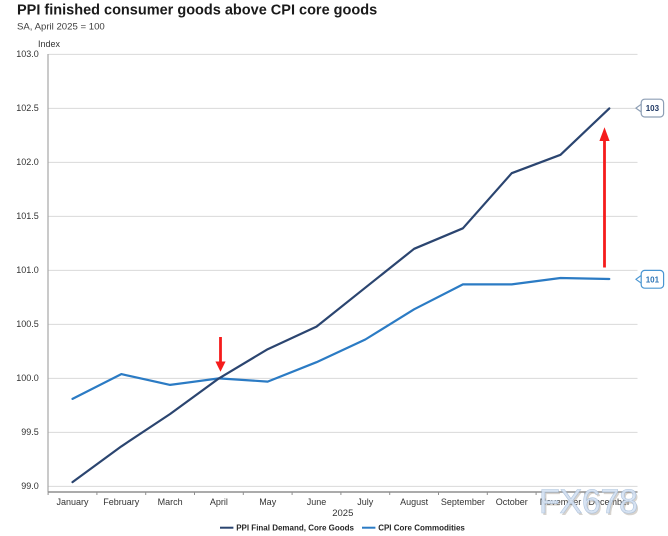  I want to click on svg-text: April, so click(219, 502).